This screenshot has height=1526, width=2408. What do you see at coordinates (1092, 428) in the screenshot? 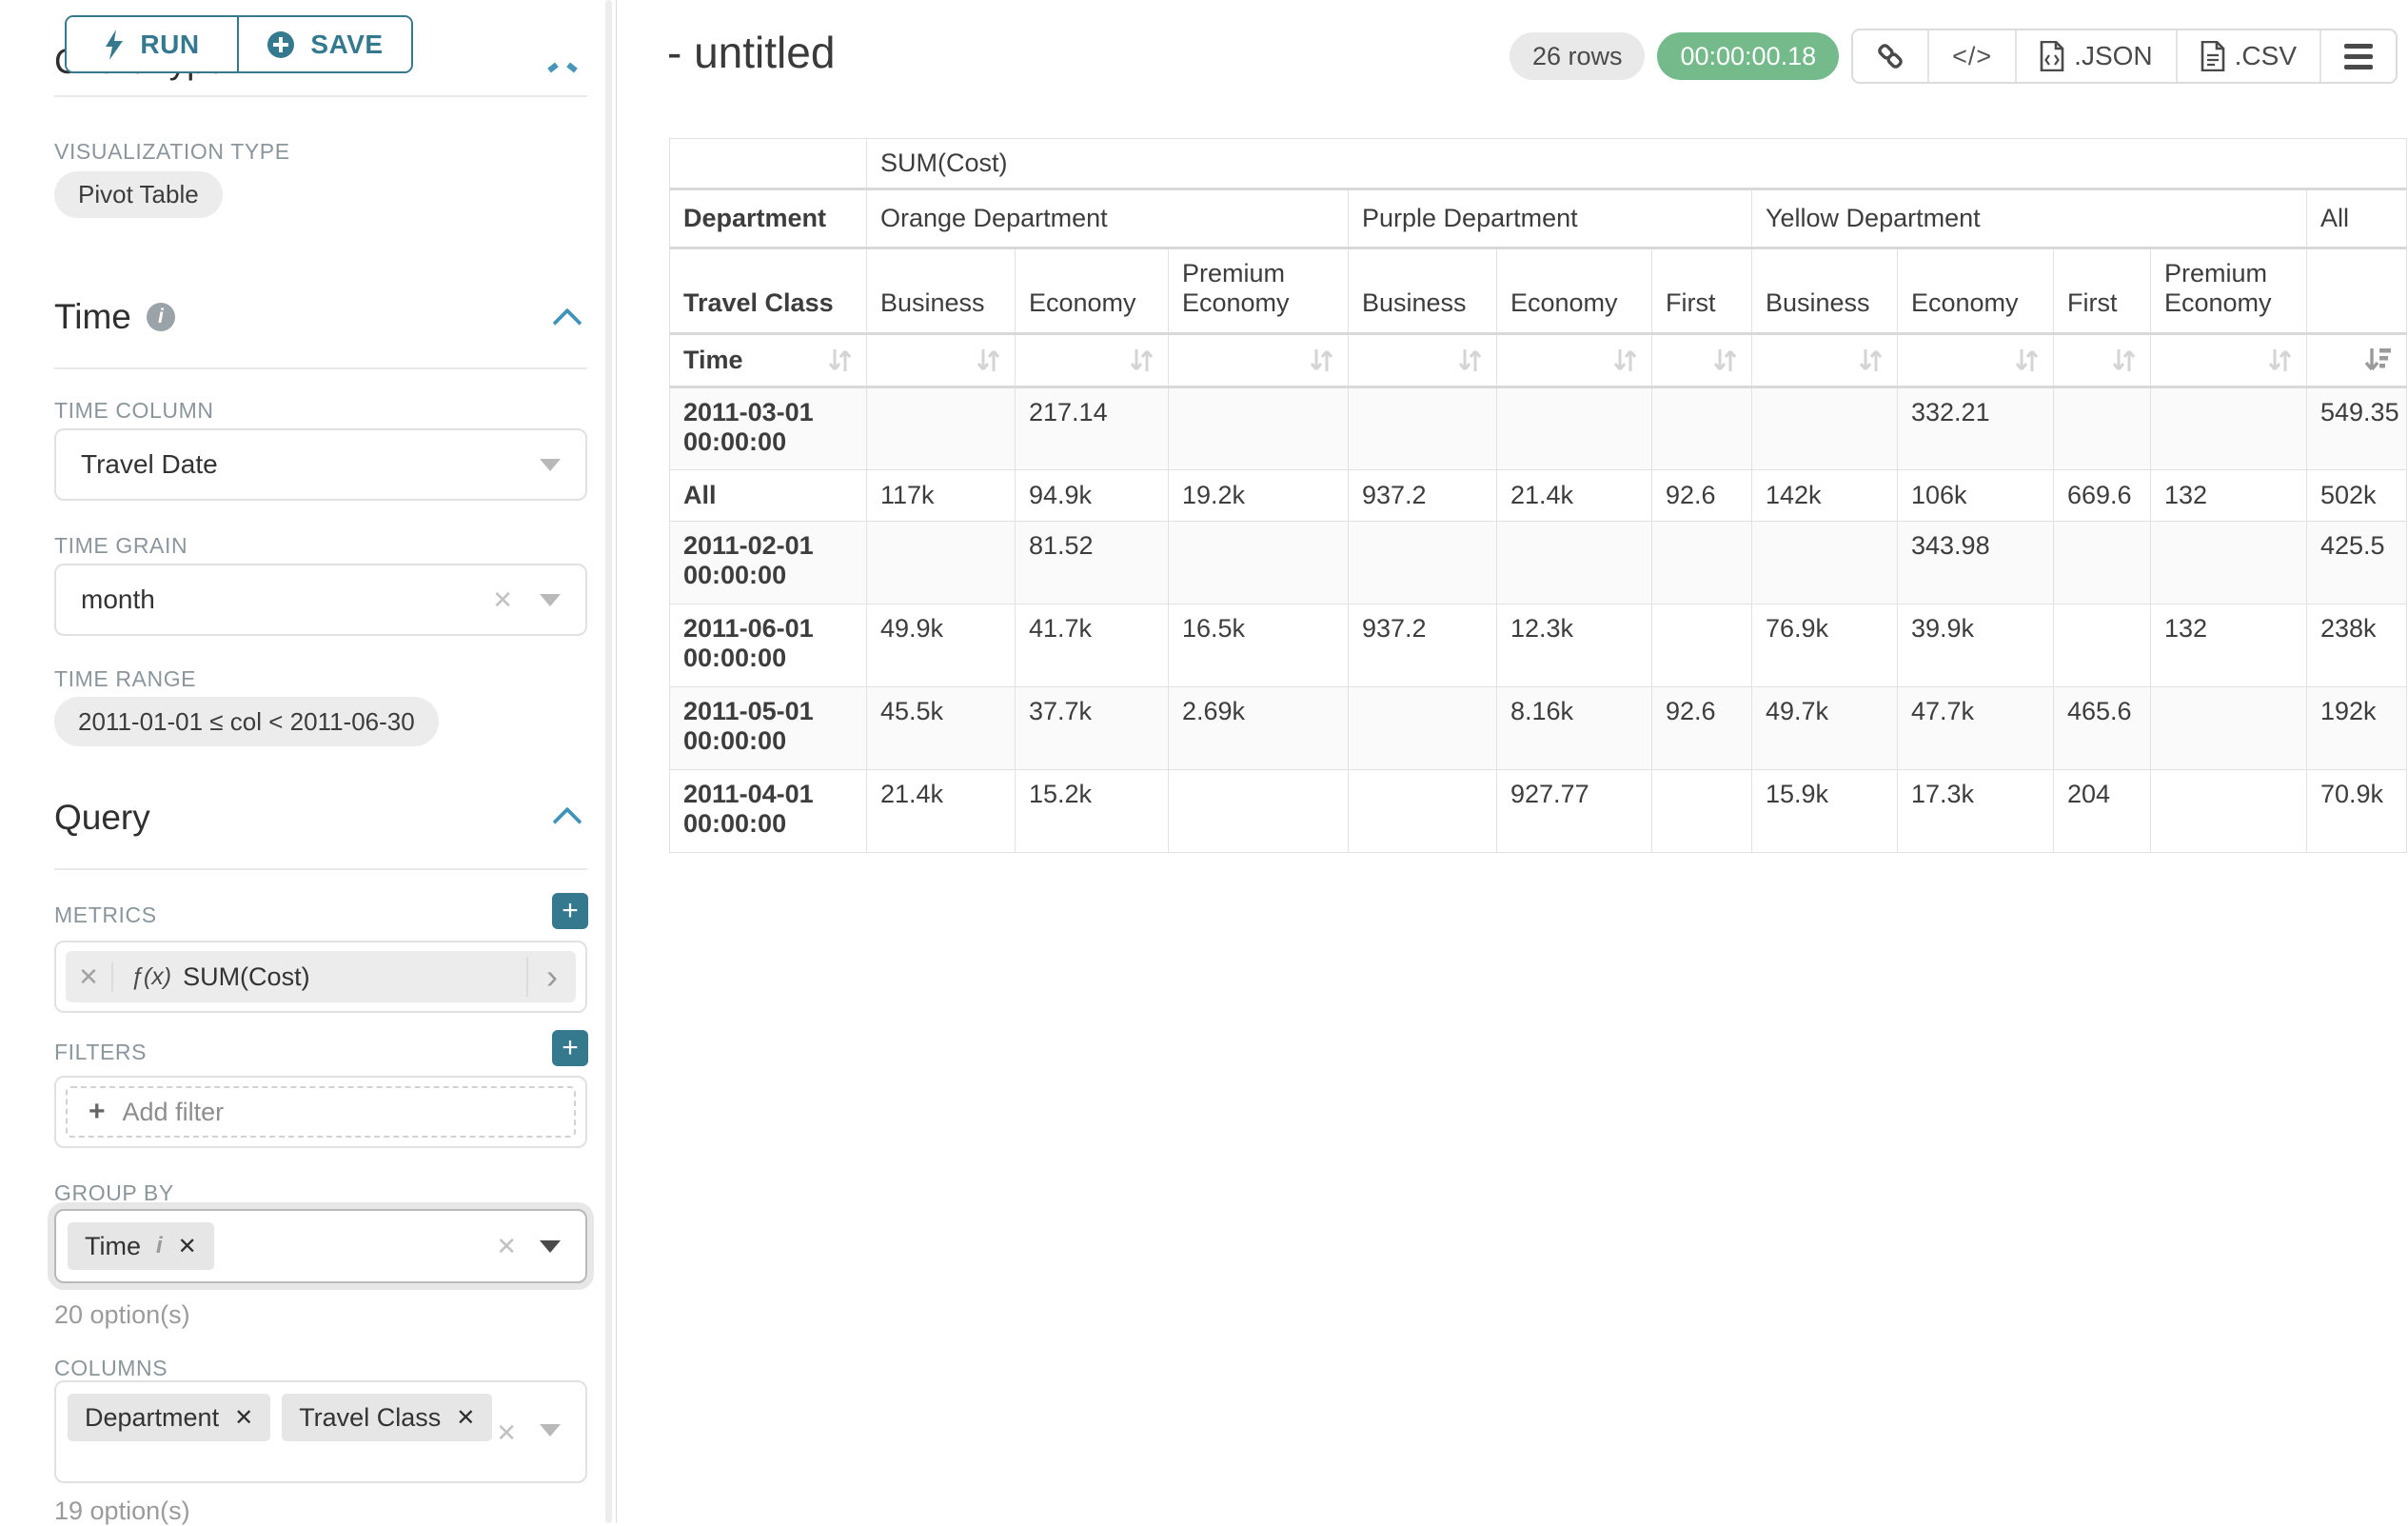
I see `value-cell: 217.14` at bounding box center [1092, 428].